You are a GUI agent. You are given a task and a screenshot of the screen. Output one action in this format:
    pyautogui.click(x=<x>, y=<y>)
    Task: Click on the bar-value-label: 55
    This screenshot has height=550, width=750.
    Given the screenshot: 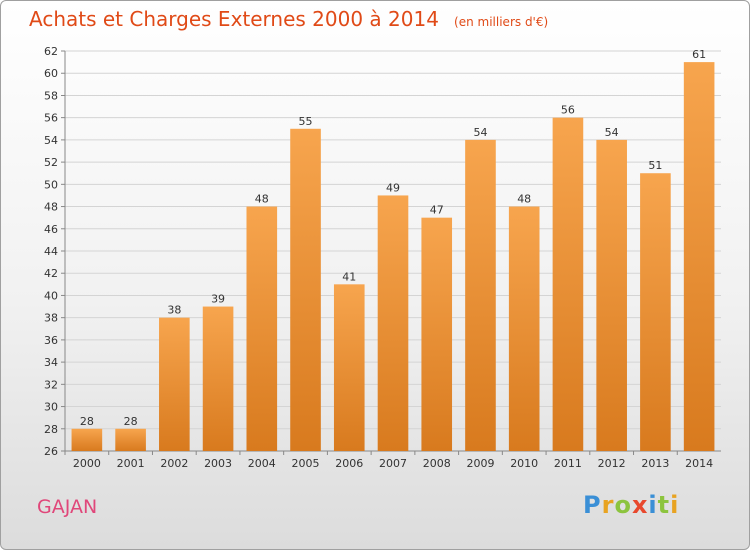 What is the action you would take?
    pyautogui.click(x=306, y=121)
    